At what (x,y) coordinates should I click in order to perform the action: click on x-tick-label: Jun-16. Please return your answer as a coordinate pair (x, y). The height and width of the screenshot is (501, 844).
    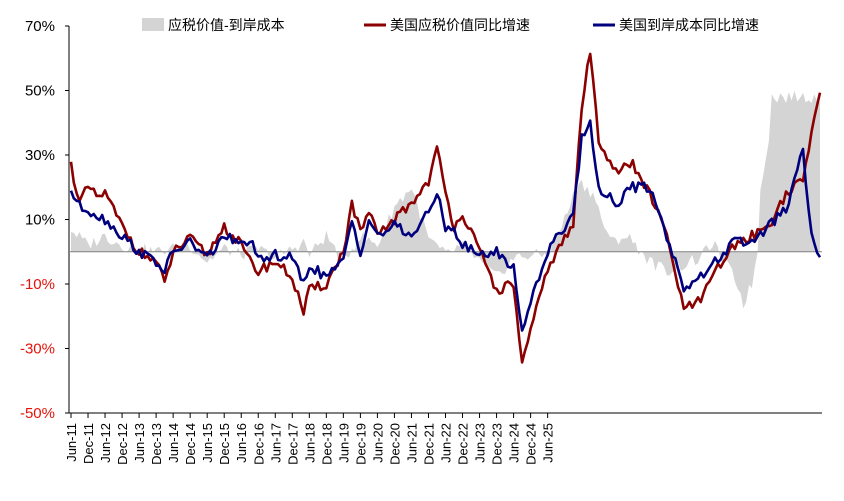
    Looking at the image, I should click on (241, 443).